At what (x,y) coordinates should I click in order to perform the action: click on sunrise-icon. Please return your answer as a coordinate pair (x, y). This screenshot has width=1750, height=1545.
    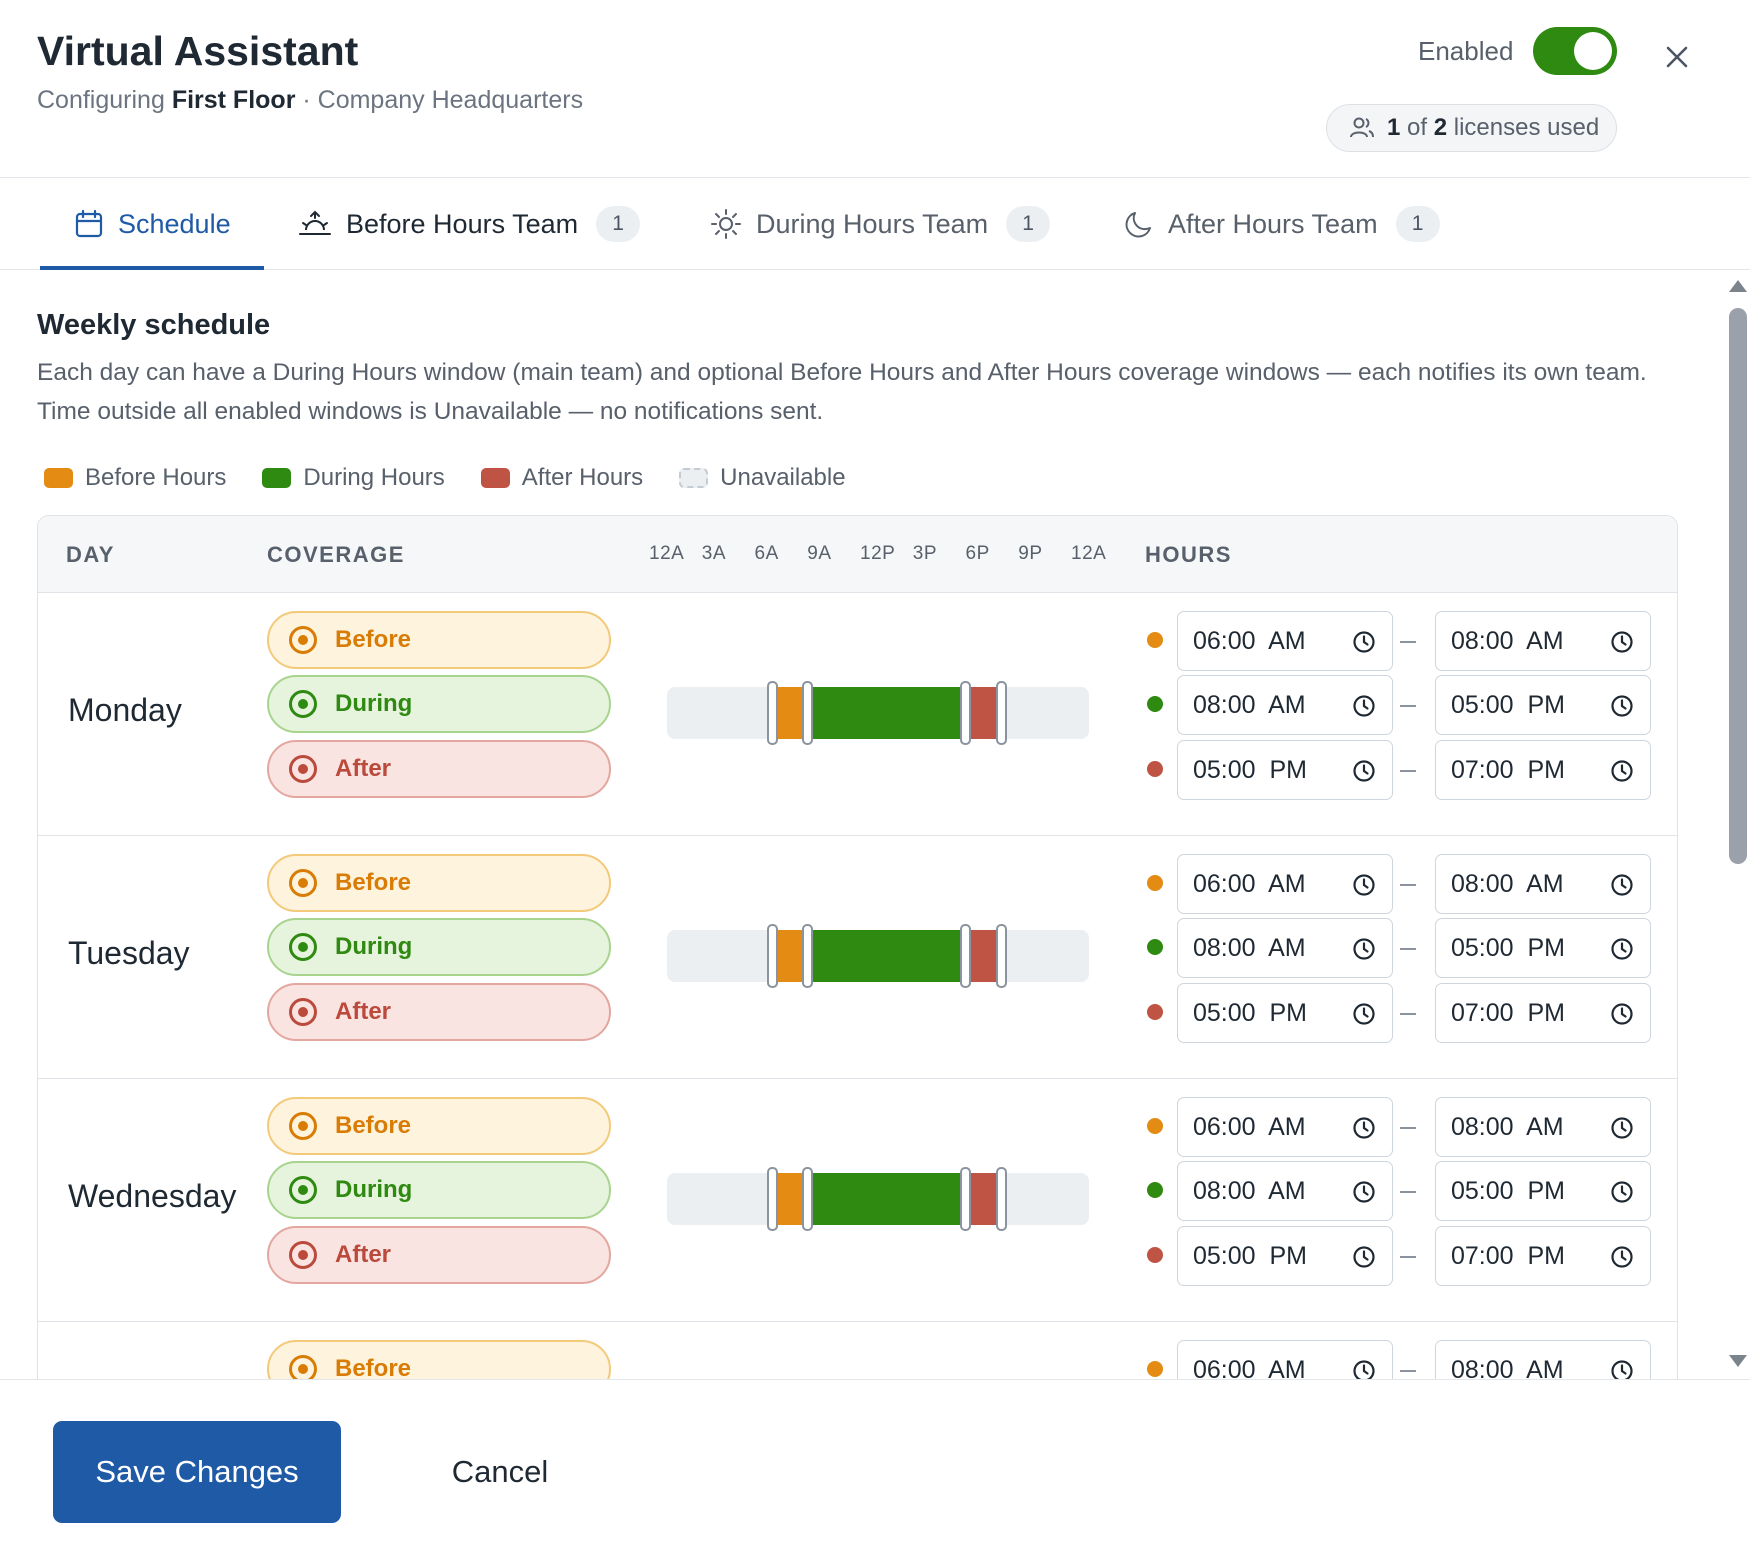
    Looking at the image, I should click on (315, 222).